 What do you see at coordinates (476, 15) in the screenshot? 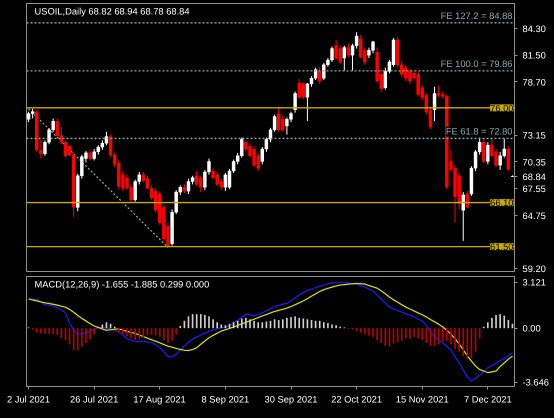
I see `ref-line-label: FE 127.2 = 84.88` at bounding box center [476, 15].